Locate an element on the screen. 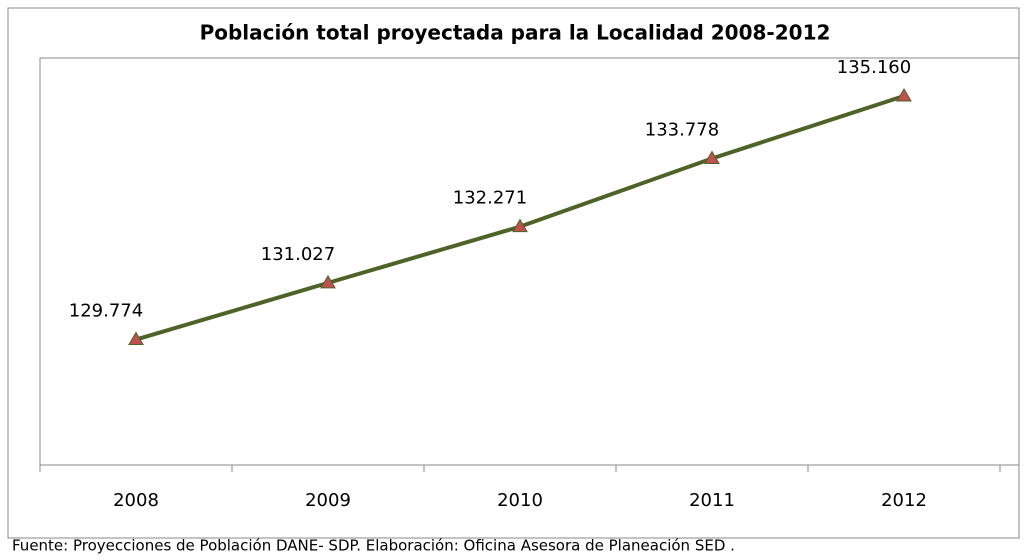 This screenshot has height=560, width=1027. x-tick-label: 2012 is located at coordinates (904, 500).